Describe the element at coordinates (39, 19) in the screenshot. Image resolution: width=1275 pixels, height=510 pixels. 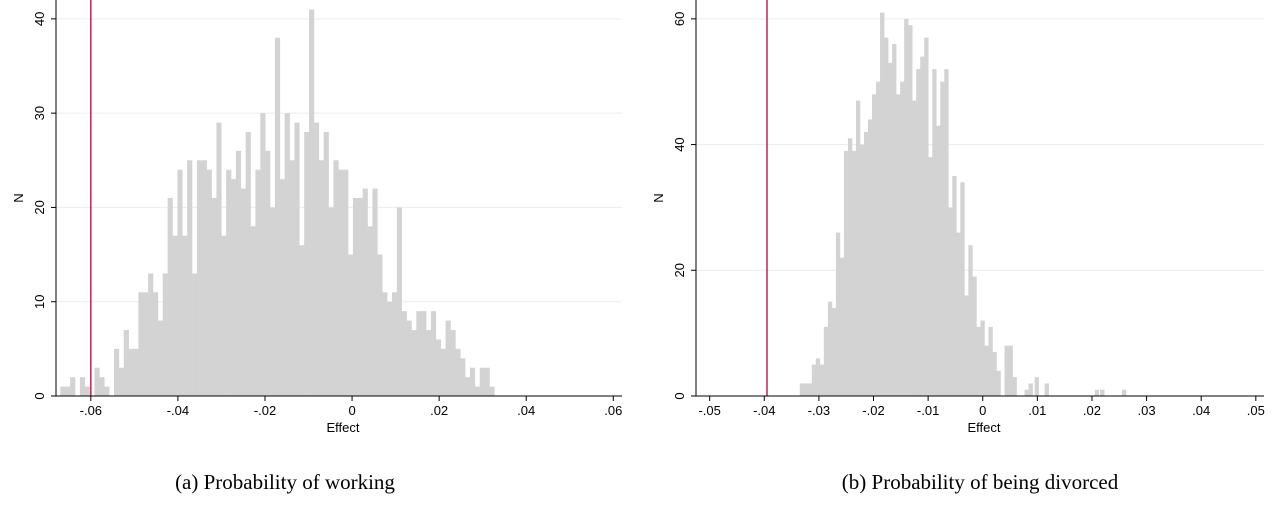
I see `y-tick-label: 40` at that location.